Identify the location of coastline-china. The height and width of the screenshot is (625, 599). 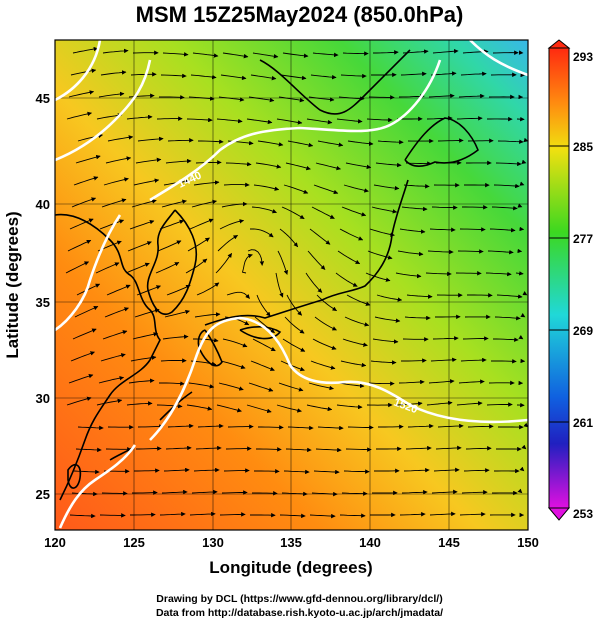
(108, 357).